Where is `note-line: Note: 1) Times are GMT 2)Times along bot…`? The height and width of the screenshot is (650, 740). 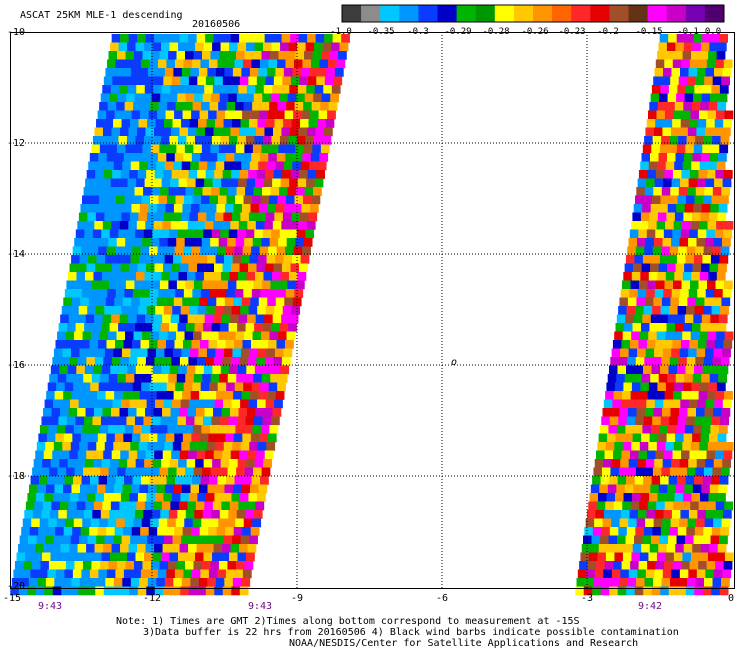 note-line: Note: 1) Times are GMT 2)Times along bot… is located at coordinates (348, 621).